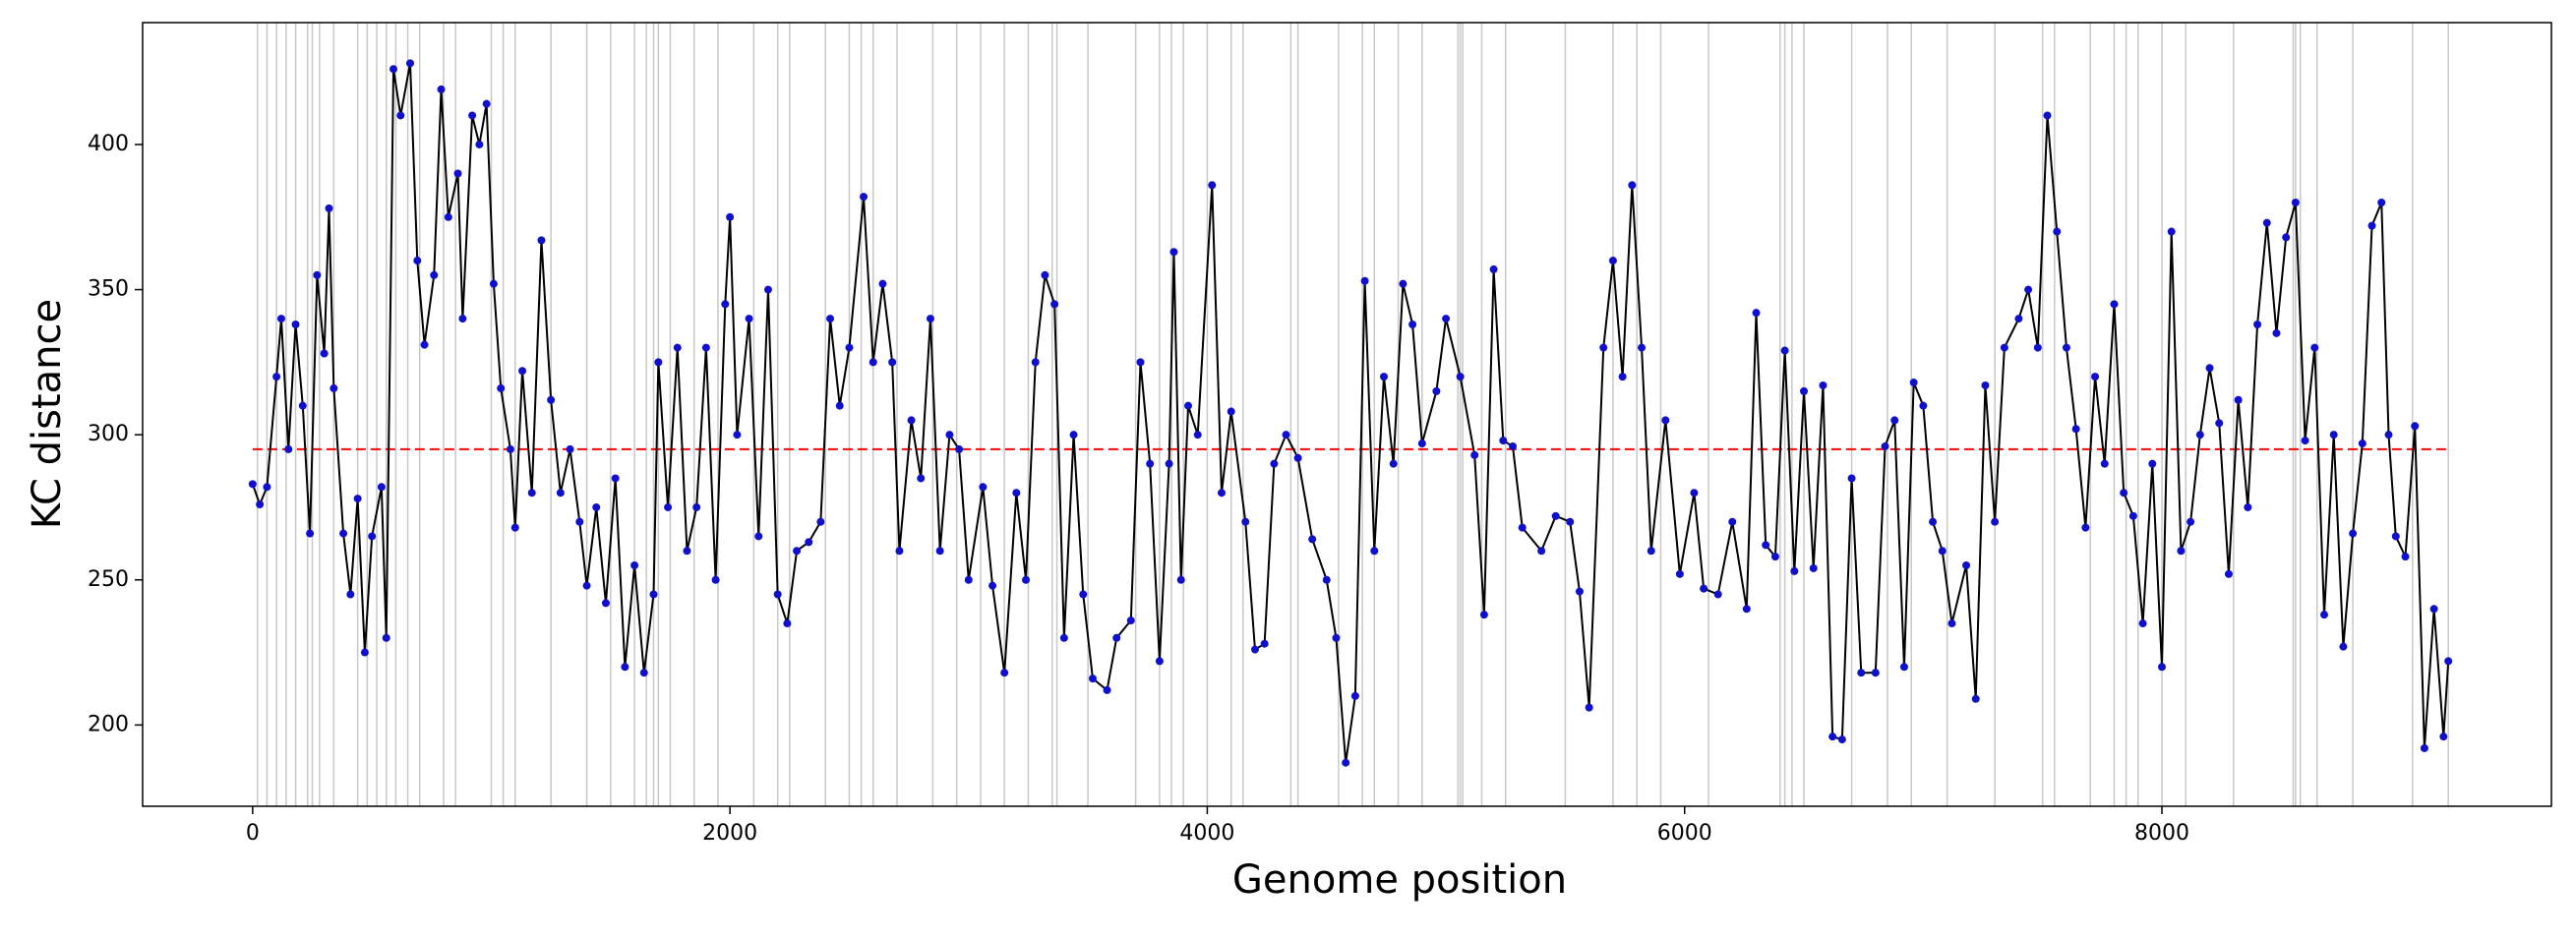  I want to click on y-tick-label: 200, so click(108, 724).